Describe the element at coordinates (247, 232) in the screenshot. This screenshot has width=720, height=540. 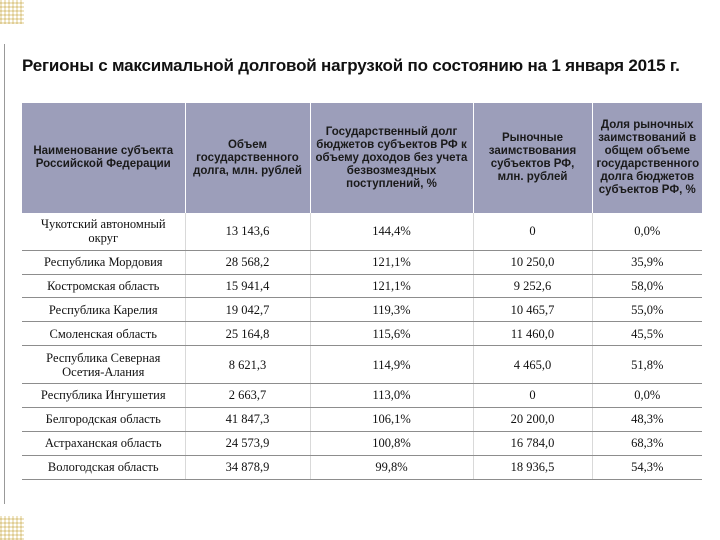
I see `cell-debt: 13 143,6` at that location.